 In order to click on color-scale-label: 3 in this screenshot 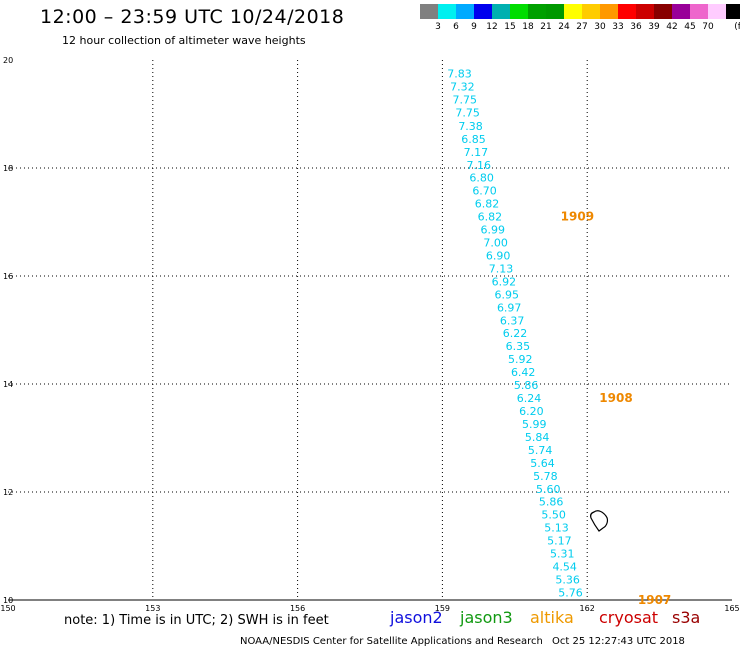, I will do `click(438, 27)`.